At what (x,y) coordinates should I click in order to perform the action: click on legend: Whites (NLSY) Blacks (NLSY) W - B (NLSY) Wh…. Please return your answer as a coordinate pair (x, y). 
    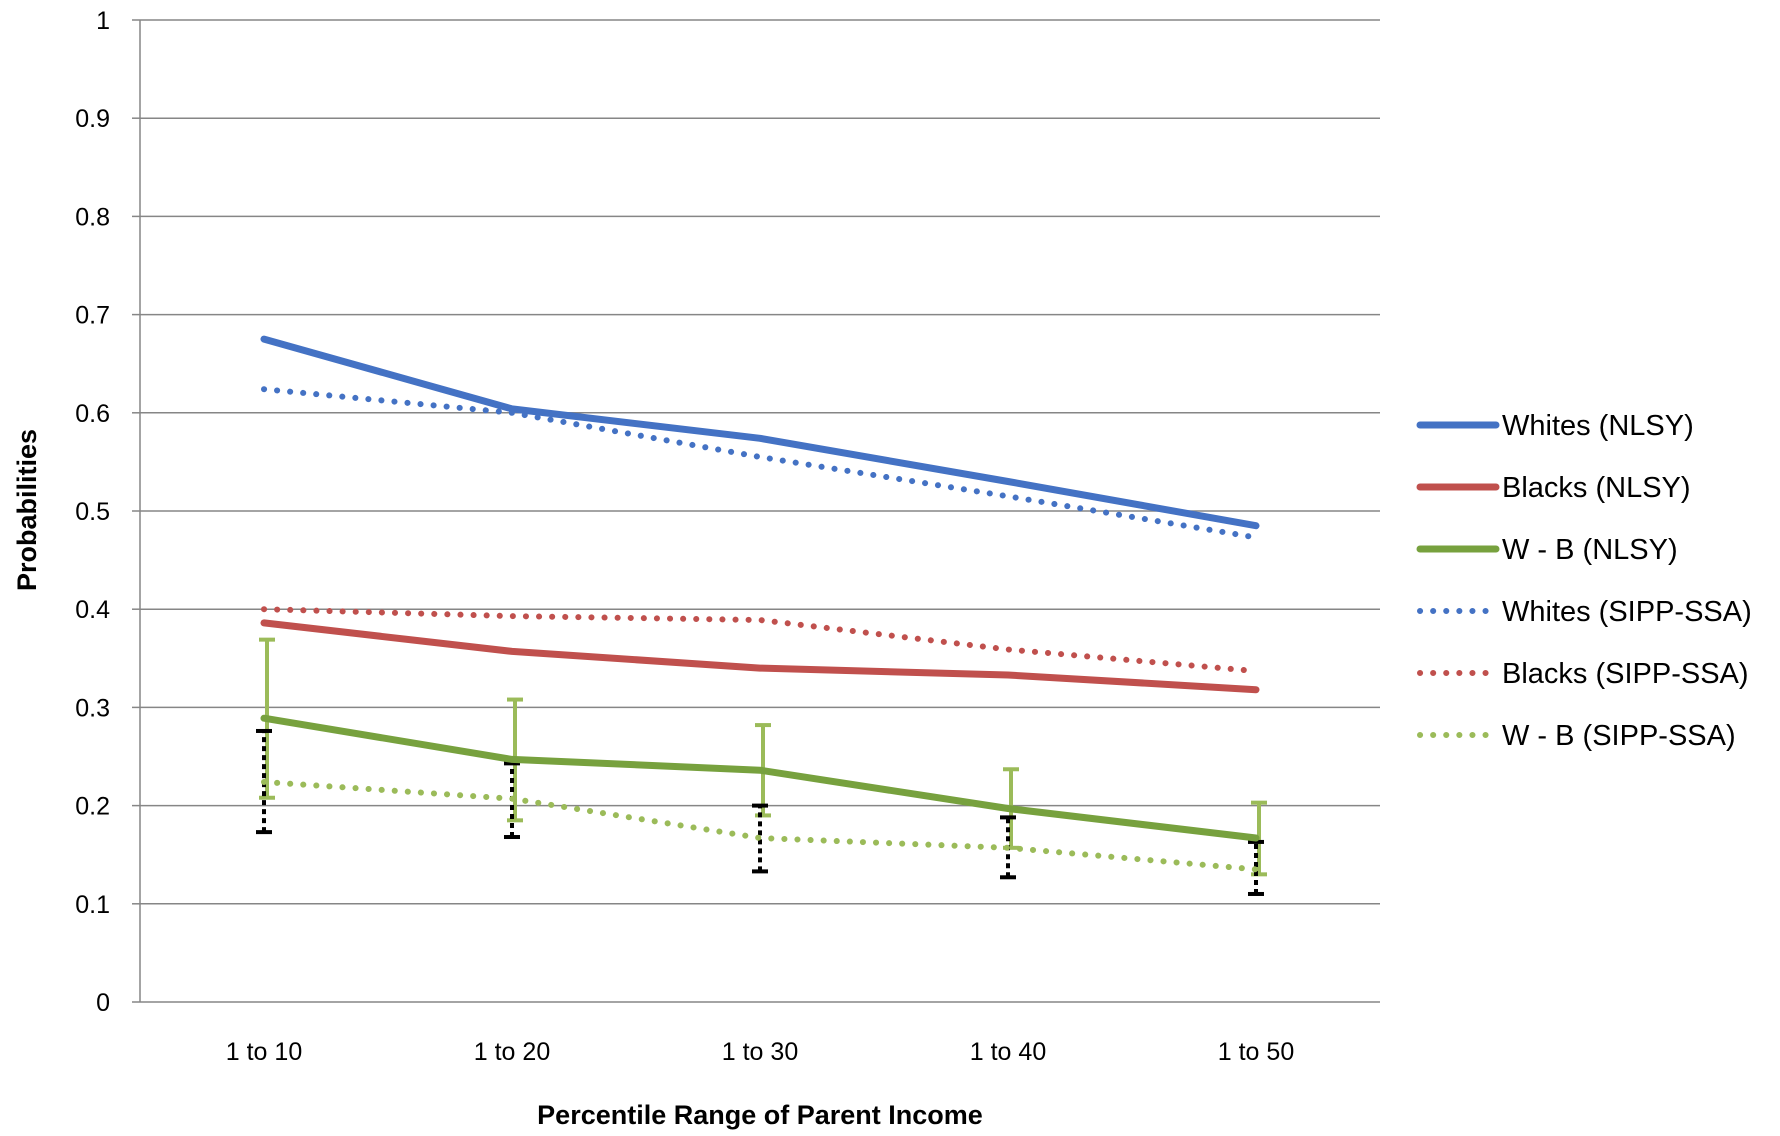
    Looking at the image, I should click on (1584, 581).